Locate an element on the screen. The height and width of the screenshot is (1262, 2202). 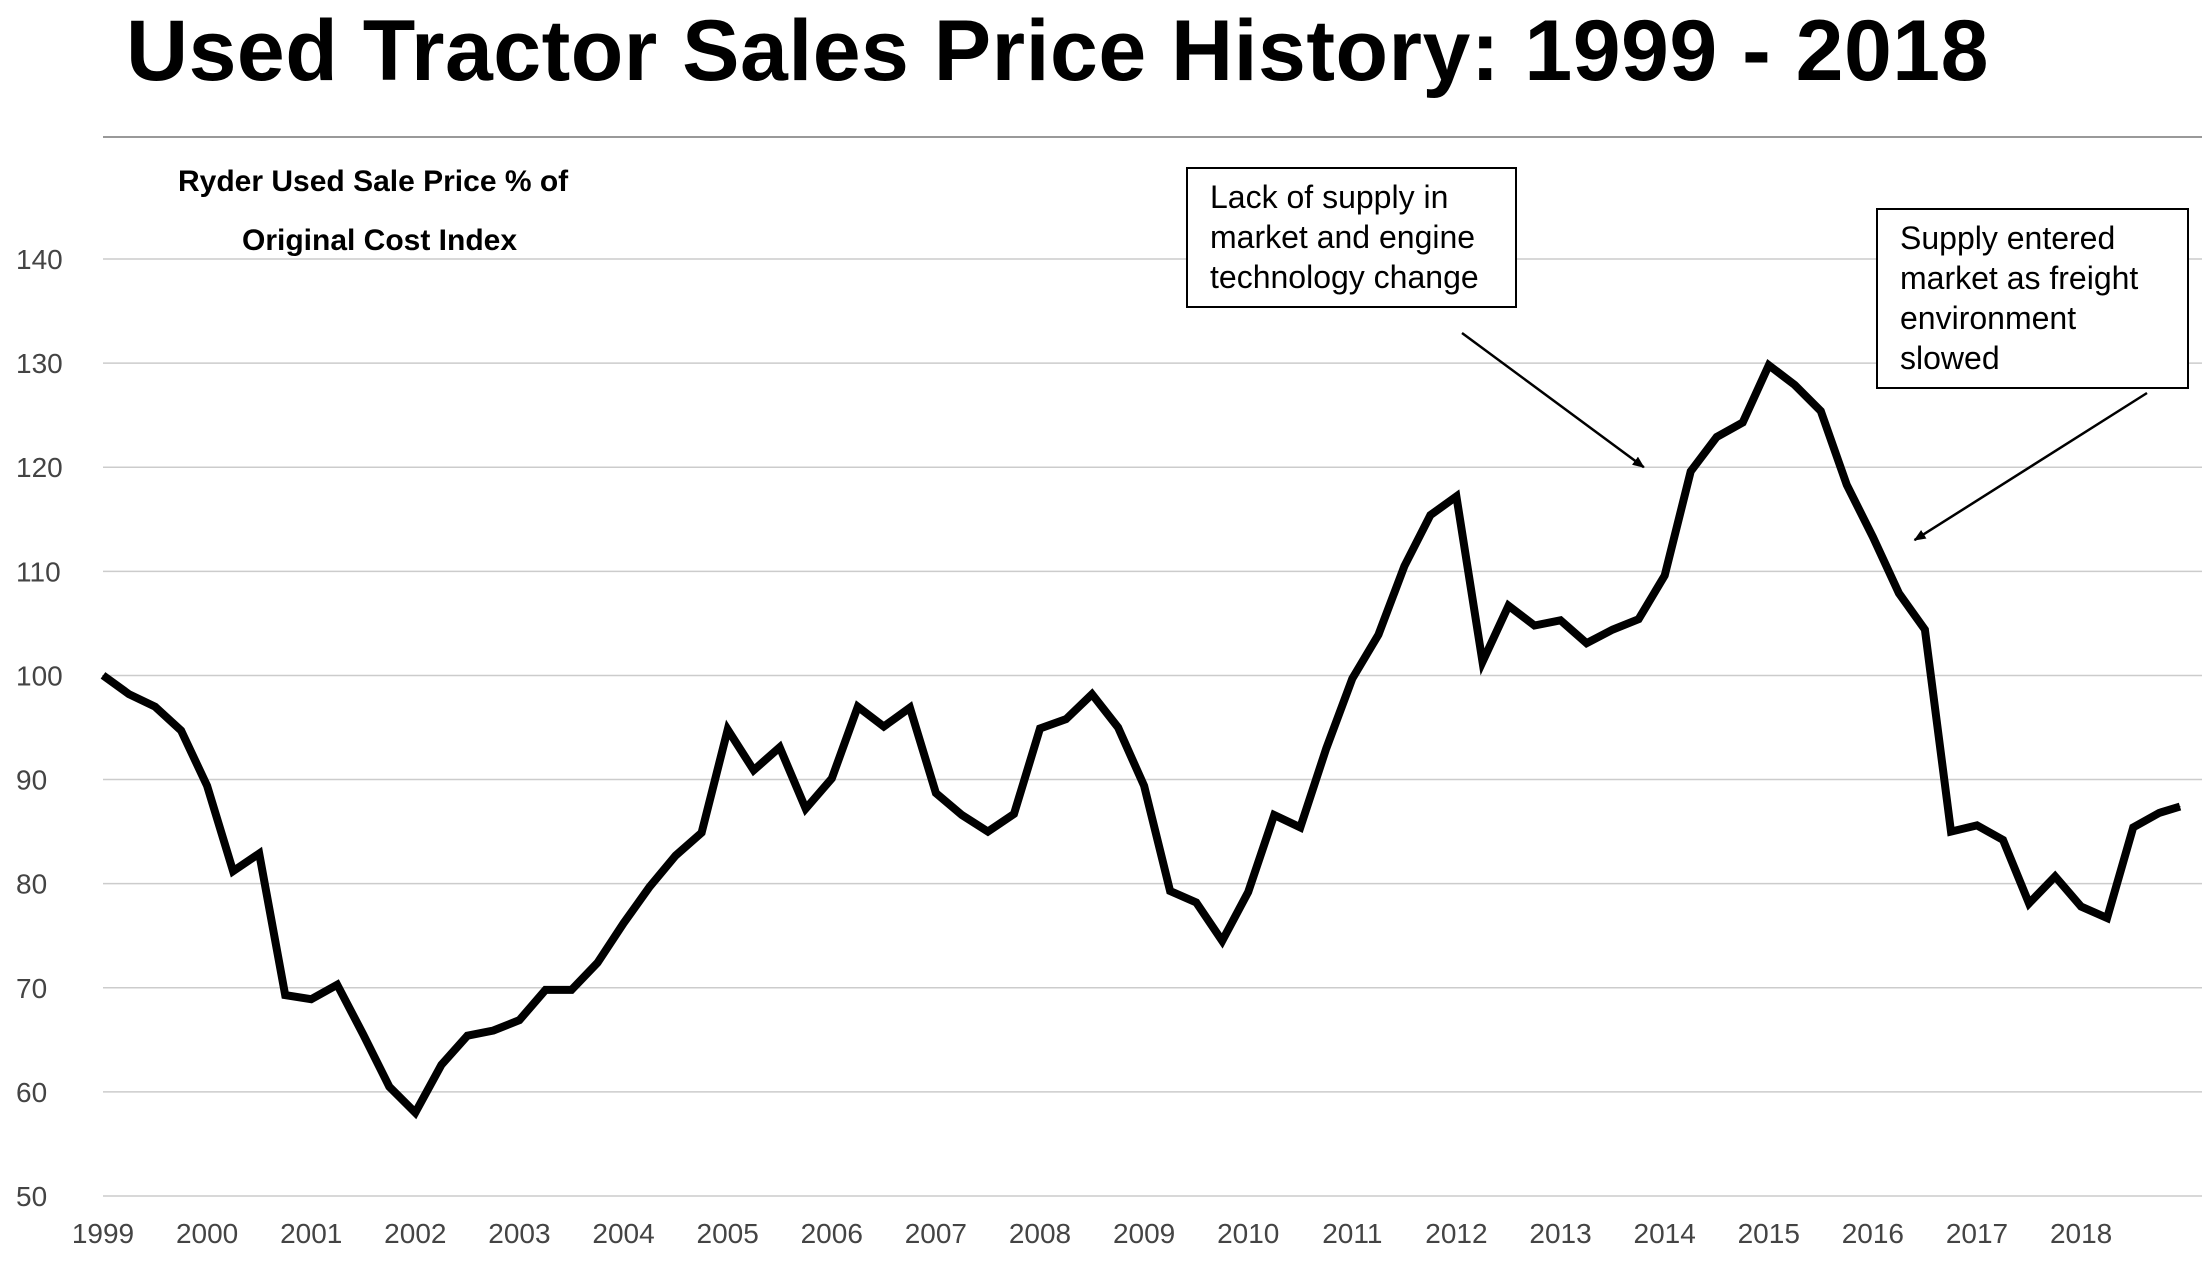
annotation-line: slowed is located at coordinates (1950, 358).